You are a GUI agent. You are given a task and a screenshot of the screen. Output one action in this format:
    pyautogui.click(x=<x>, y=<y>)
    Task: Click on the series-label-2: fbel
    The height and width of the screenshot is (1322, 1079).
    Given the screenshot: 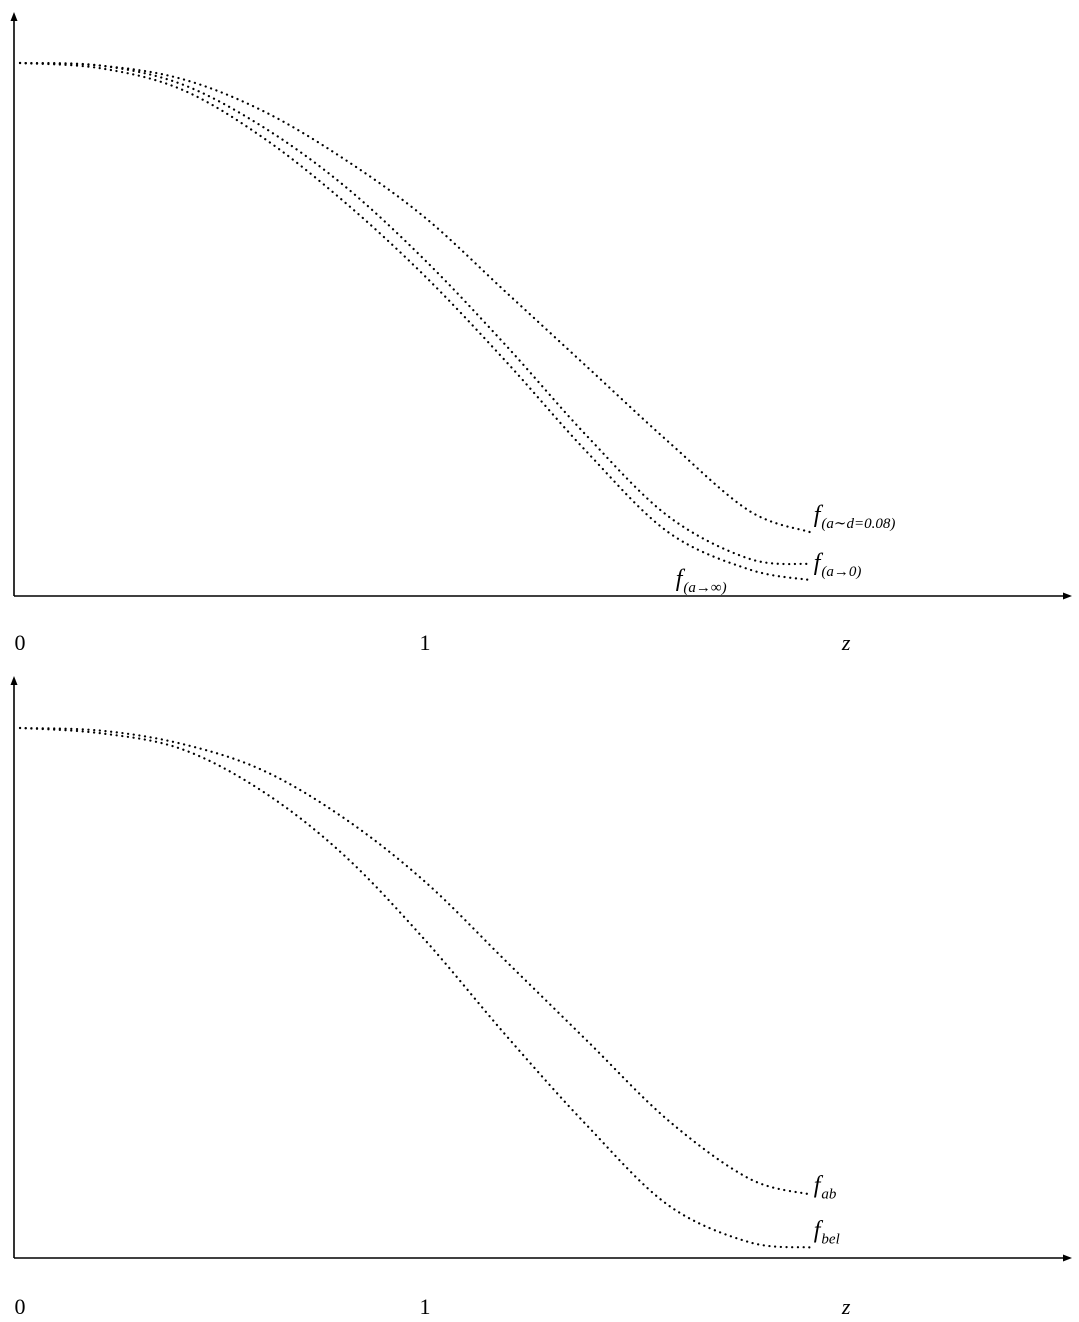 What is the action you would take?
    pyautogui.click(x=827, y=1232)
    